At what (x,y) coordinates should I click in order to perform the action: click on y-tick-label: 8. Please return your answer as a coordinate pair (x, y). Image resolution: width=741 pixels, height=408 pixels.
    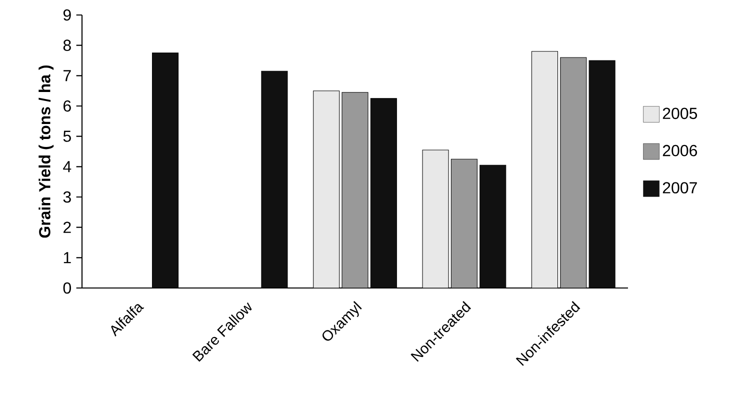
    Looking at the image, I should click on (67, 45).